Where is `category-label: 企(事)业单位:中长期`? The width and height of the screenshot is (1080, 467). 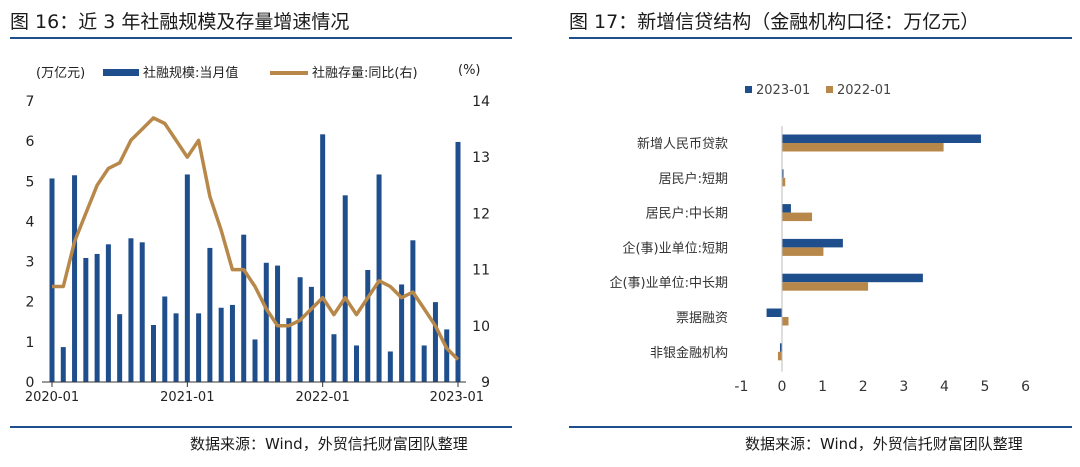
category-label: 企(事)业单位:中长期 is located at coordinates (668, 283).